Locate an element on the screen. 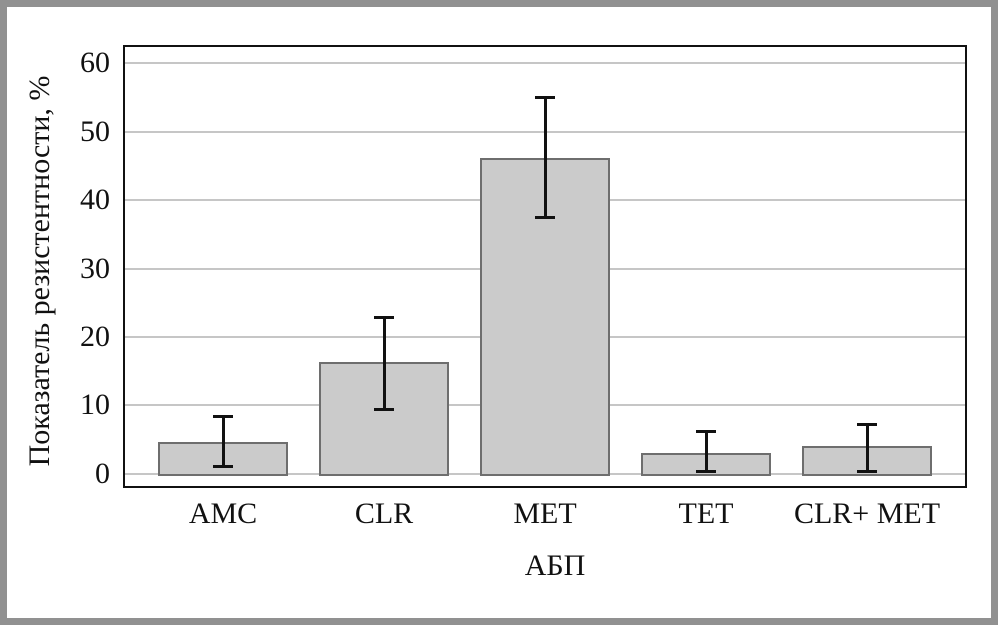 This screenshot has height=625, width=998. y-tick-label: 30 is located at coordinates (95, 268).